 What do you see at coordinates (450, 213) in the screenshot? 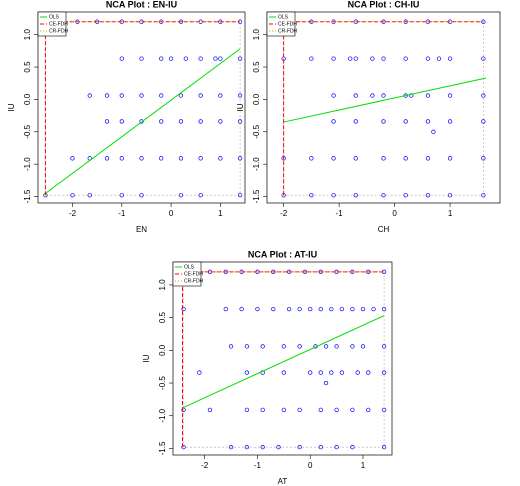
I see `x-tick-label: 1` at bounding box center [450, 213].